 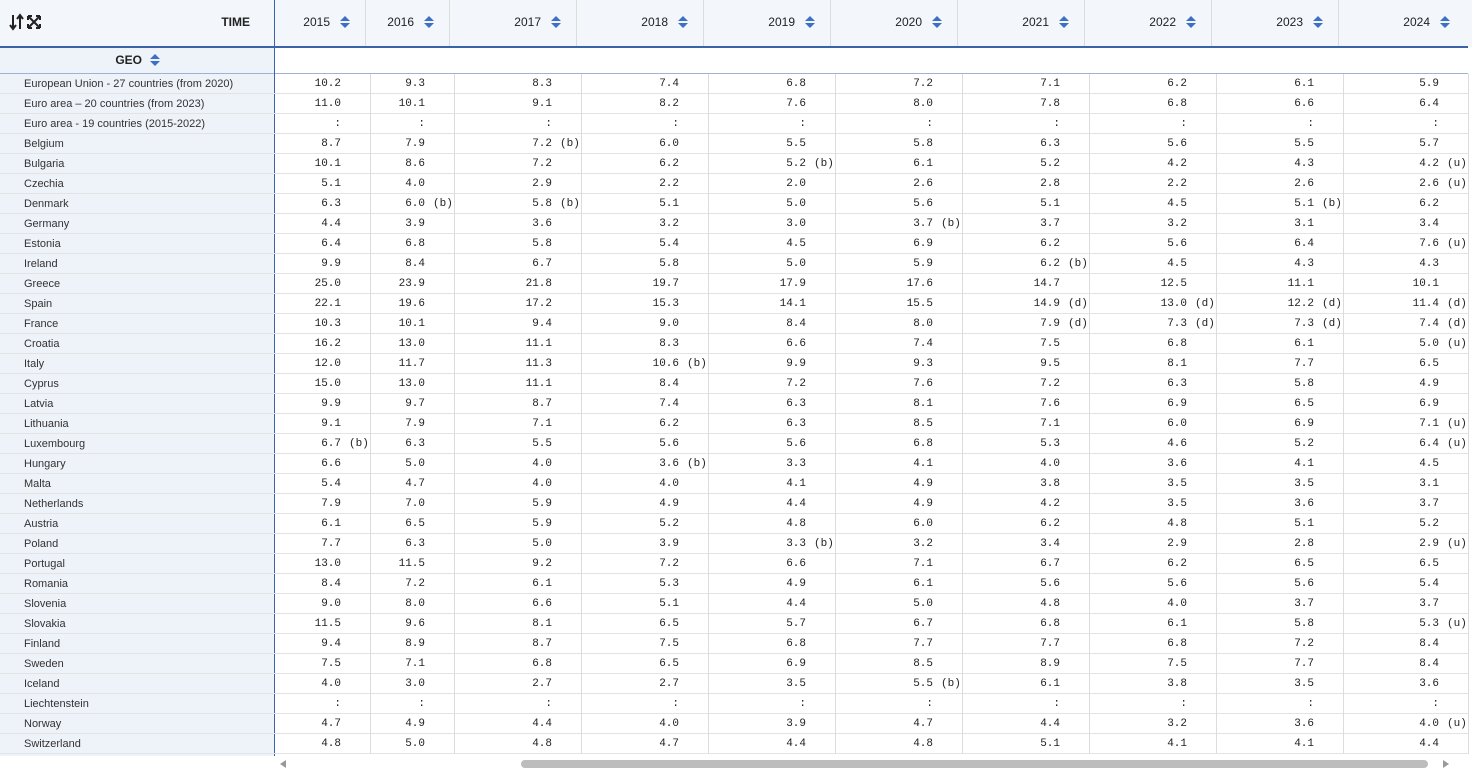 I want to click on year-header: 2022, so click(x=1162, y=22).